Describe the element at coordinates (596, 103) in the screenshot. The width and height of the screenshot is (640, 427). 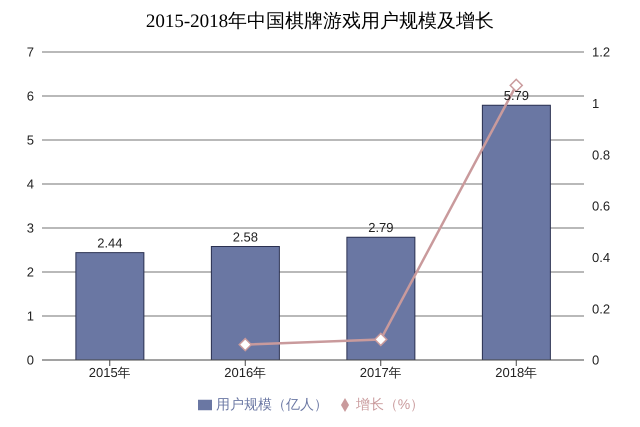
I see `y2-tick-label: 1` at that location.